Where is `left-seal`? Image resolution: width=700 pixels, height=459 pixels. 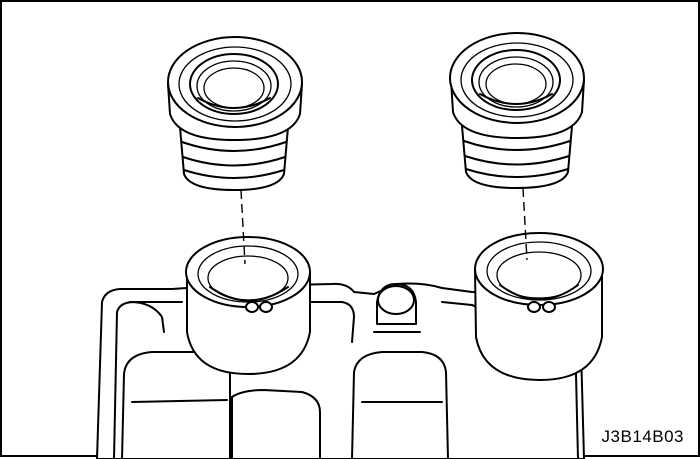 left-seal is located at coordinates (235, 113).